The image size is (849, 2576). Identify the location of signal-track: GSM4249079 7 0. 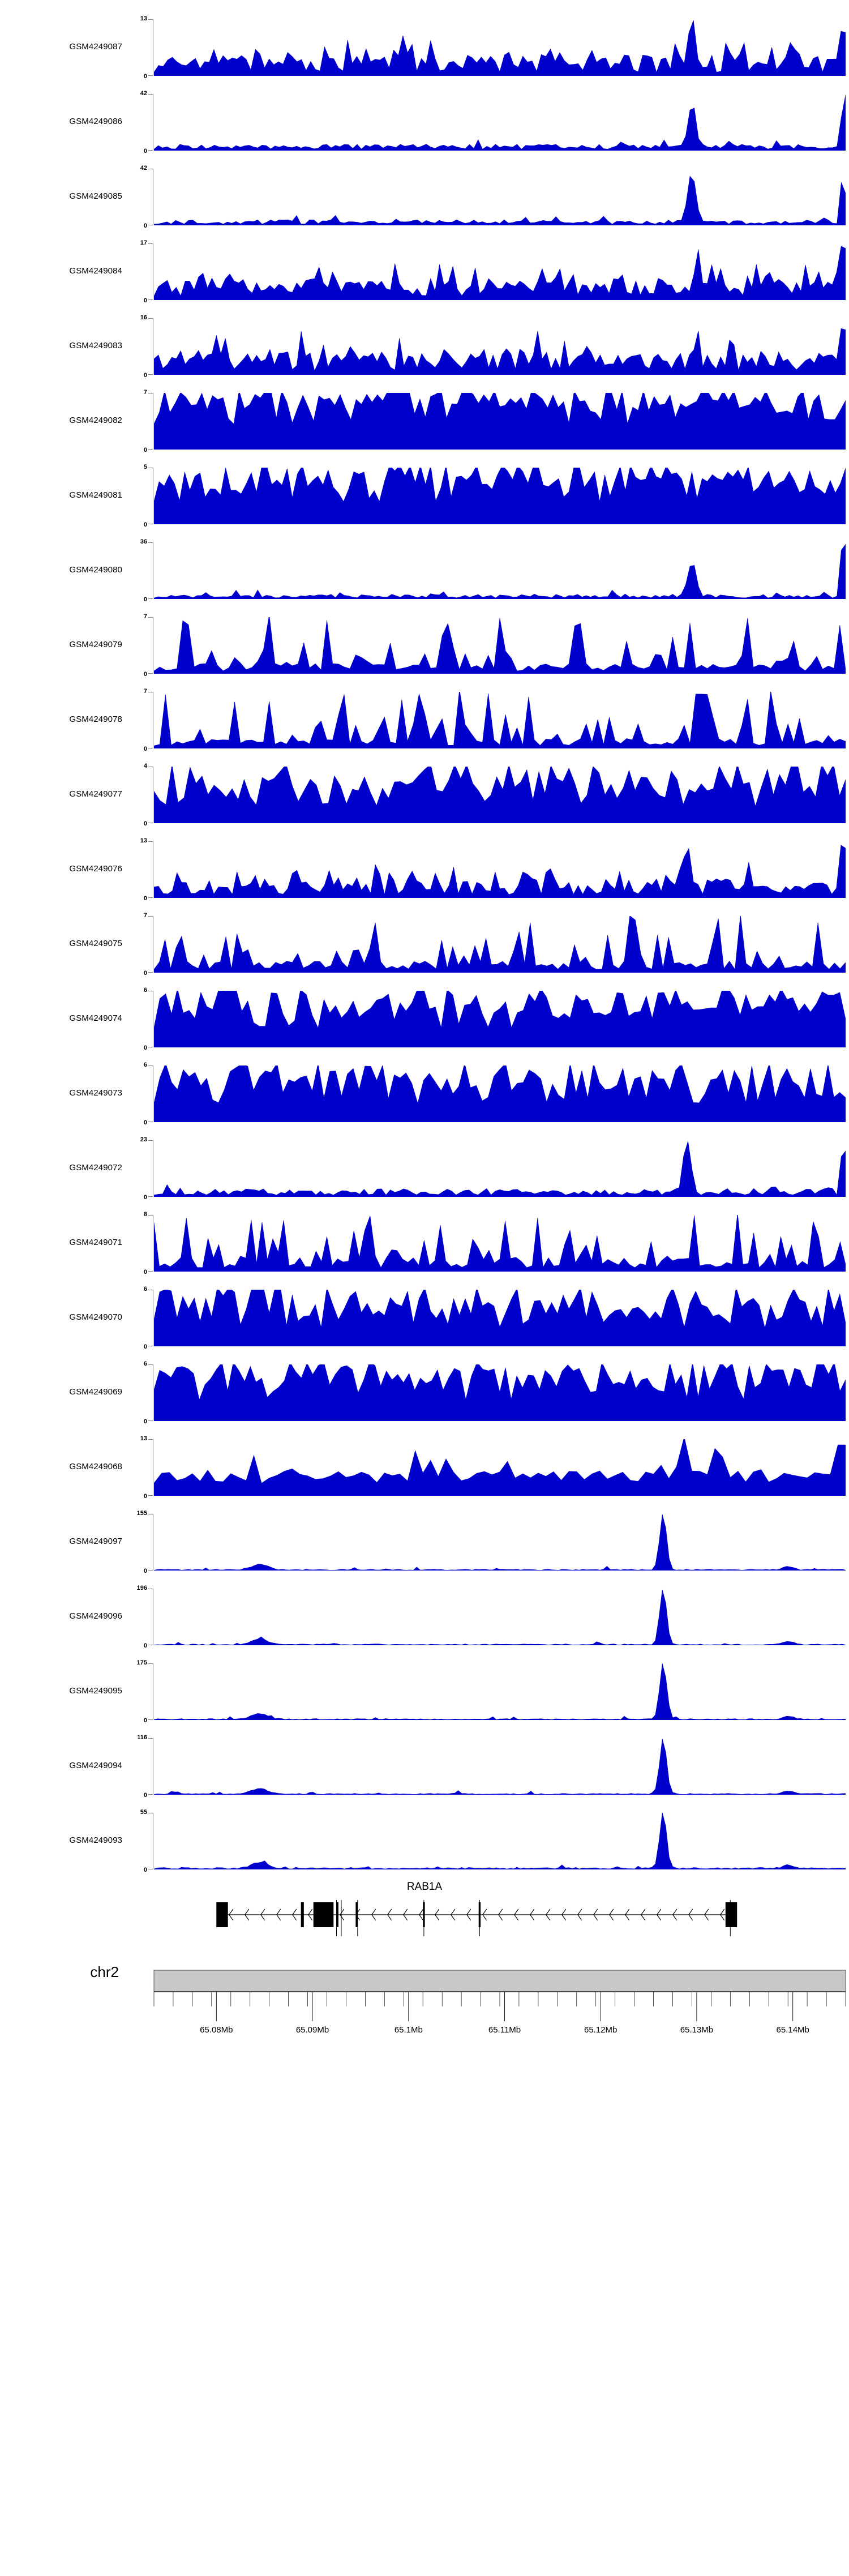
(424, 644).